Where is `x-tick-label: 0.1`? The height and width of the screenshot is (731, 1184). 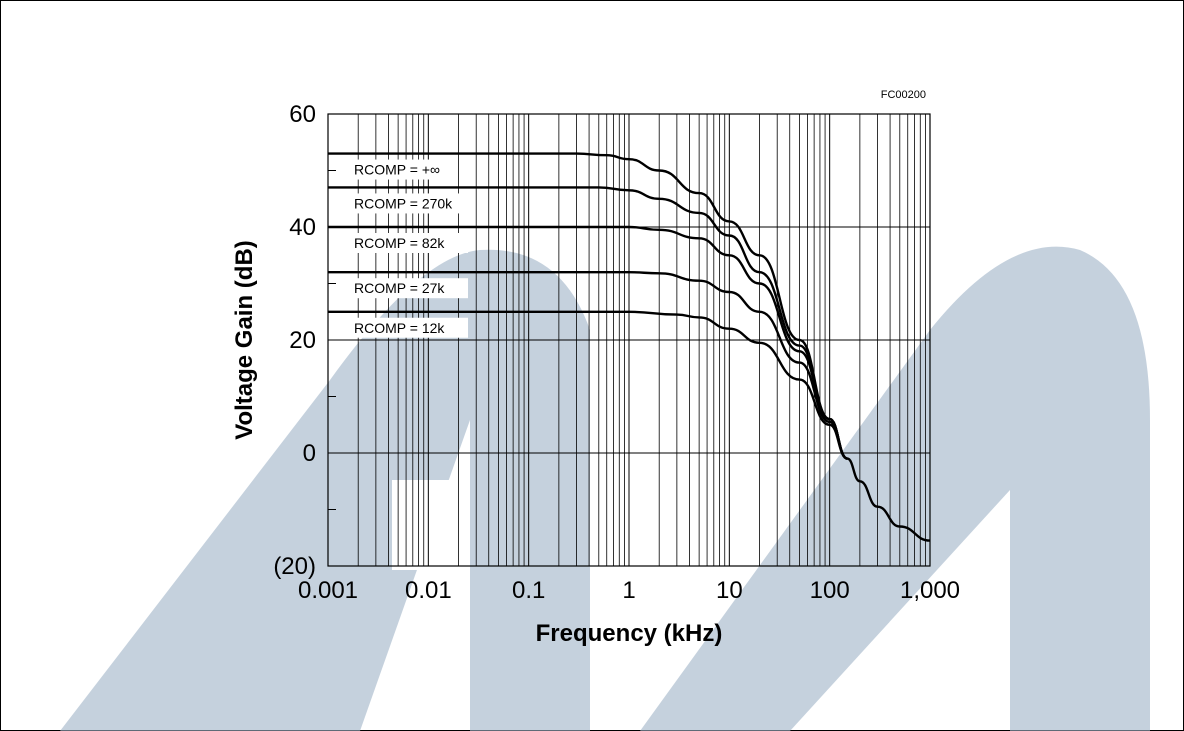
x-tick-label: 0.1 is located at coordinates (528, 590).